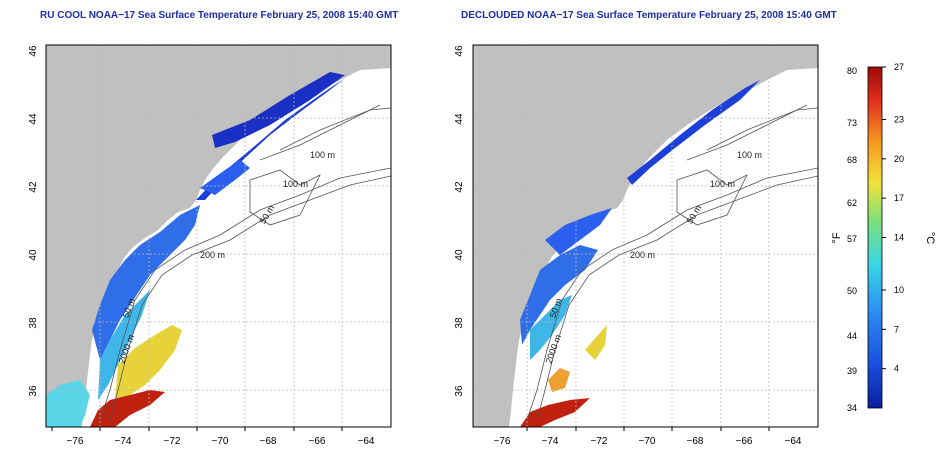 This screenshot has width=950, height=475. Describe the element at coordinates (749, 155) in the screenshot. I see `right-contour-label-1: 100 m` at that location.